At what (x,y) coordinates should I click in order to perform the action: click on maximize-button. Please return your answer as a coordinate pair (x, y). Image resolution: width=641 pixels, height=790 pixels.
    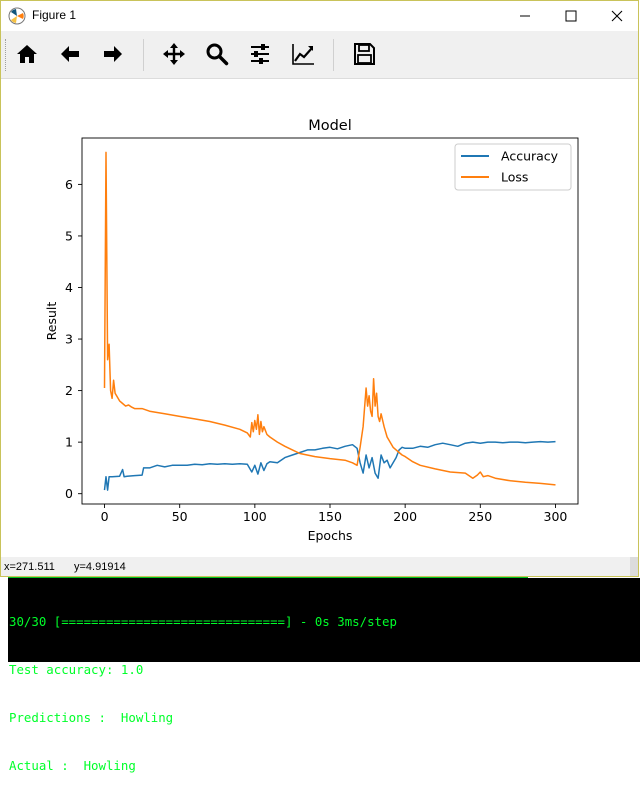
    Looking at the image, I should click on (571, 16).